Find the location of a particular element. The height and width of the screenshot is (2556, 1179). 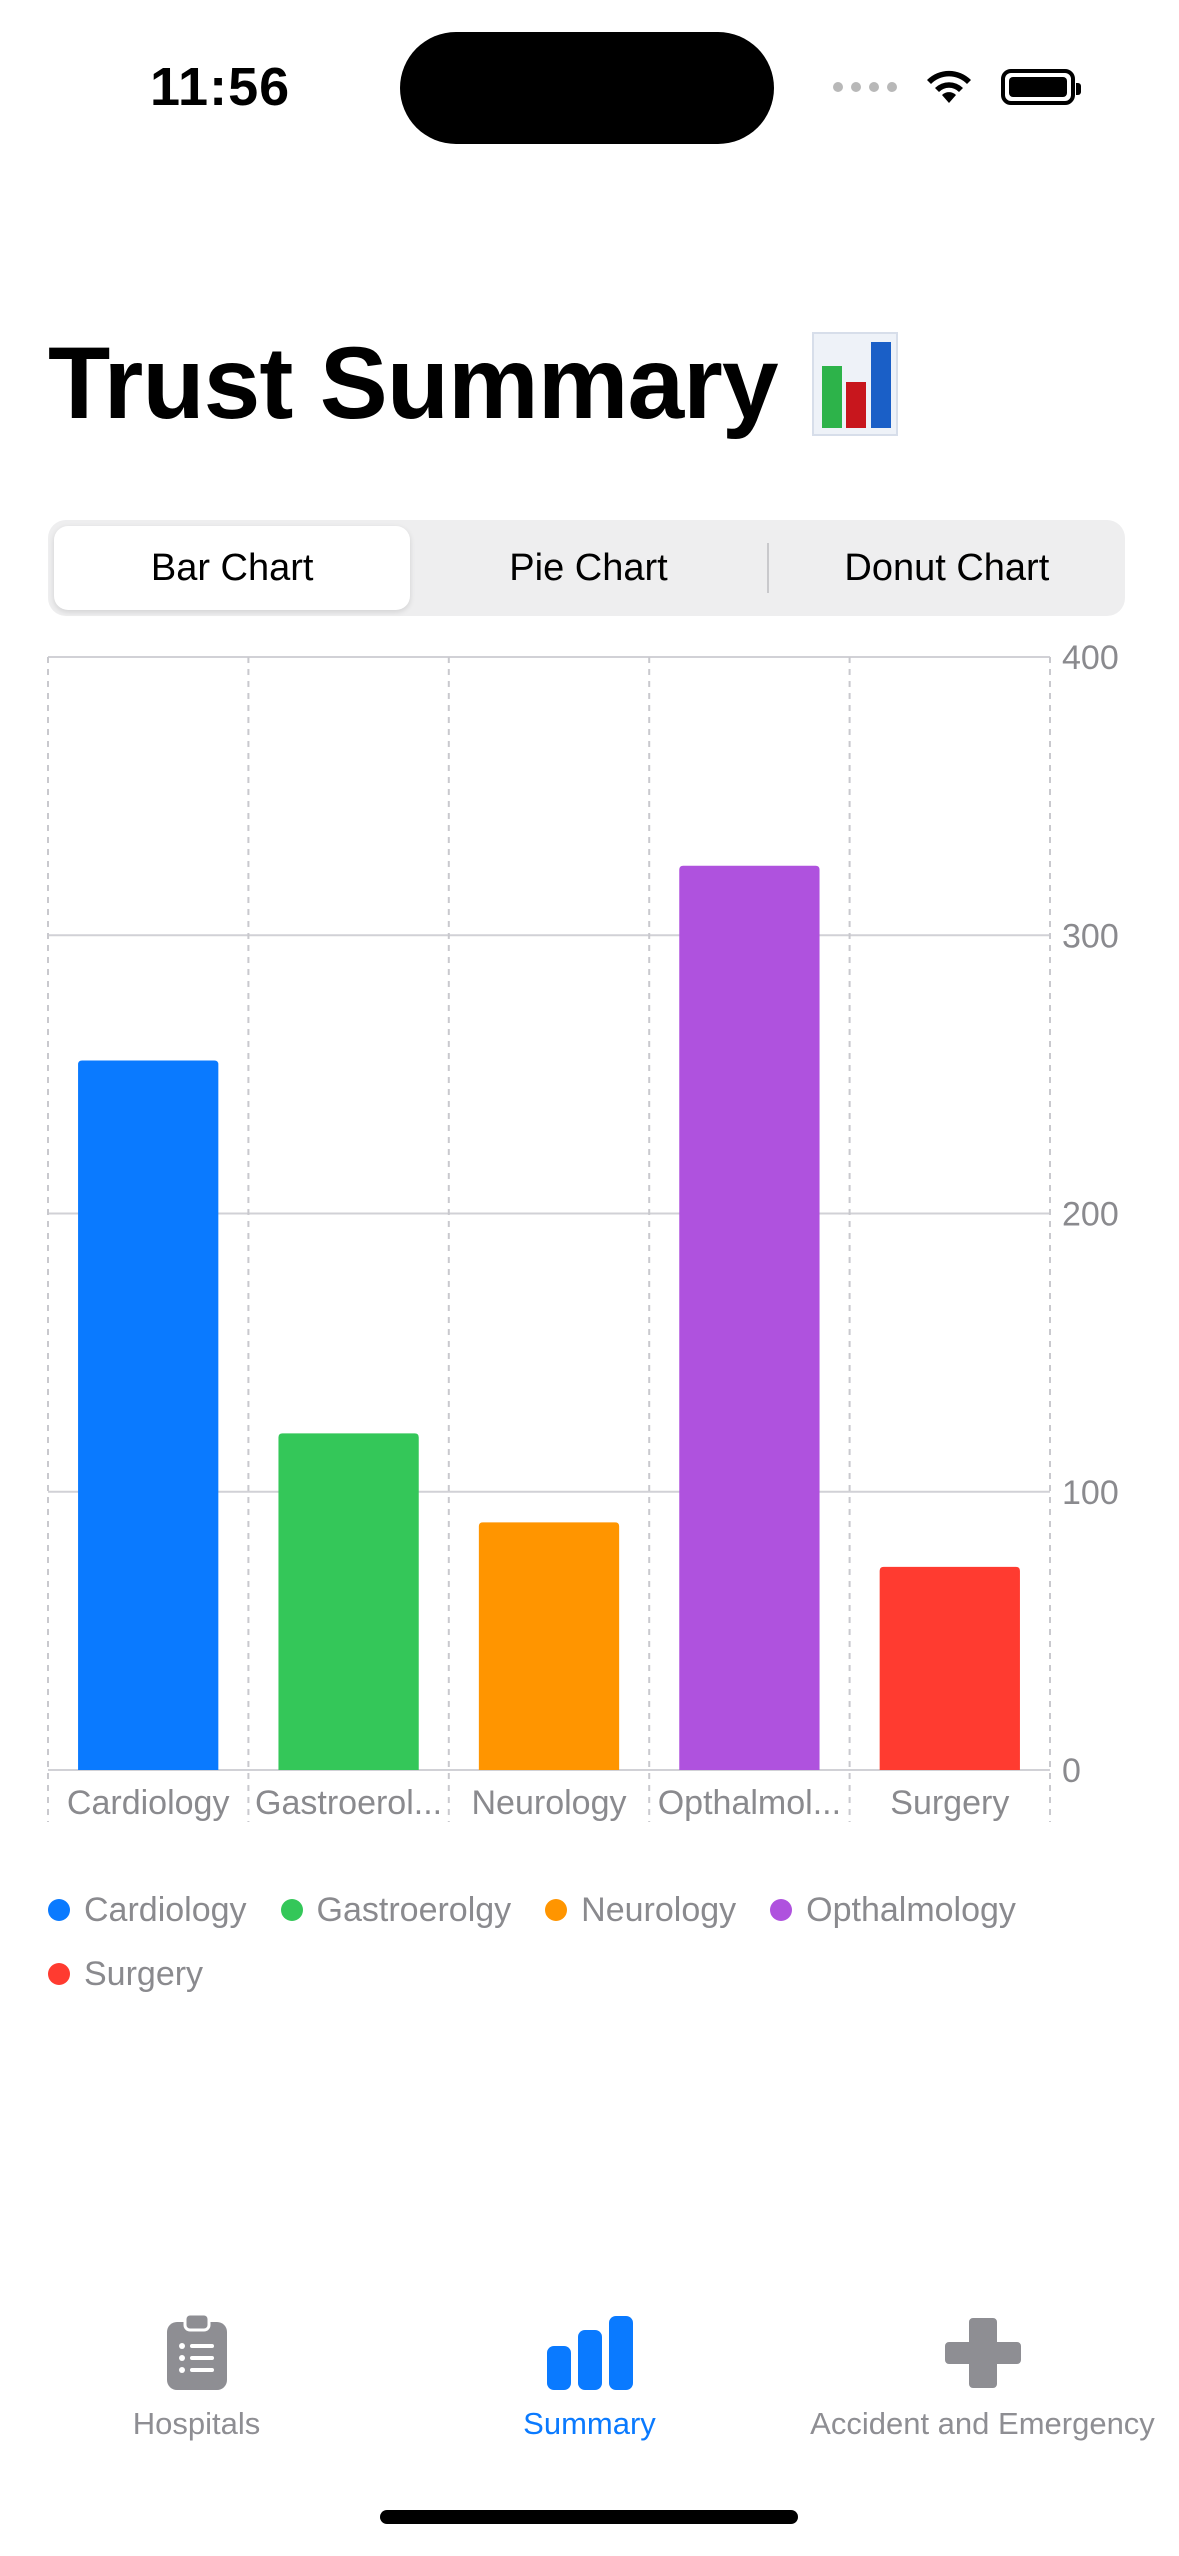

tab-accident-emergency: Accident and Emergency is located at coordinates (982, 2385).